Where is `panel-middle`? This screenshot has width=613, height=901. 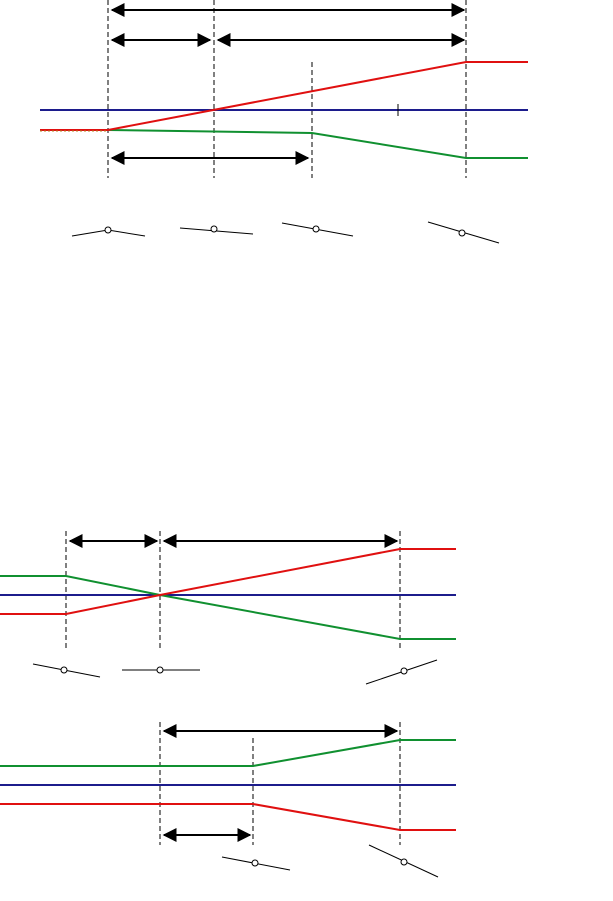
panel-middle is located at coordinates (228, 608).